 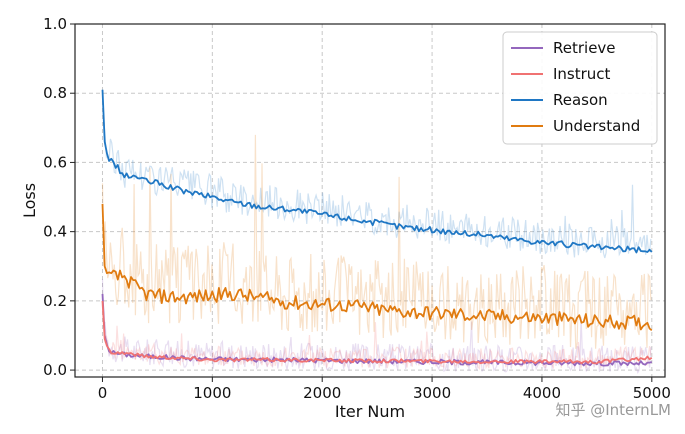 I want to click on x-tick-label: 5000, so click(x=652, y=393).